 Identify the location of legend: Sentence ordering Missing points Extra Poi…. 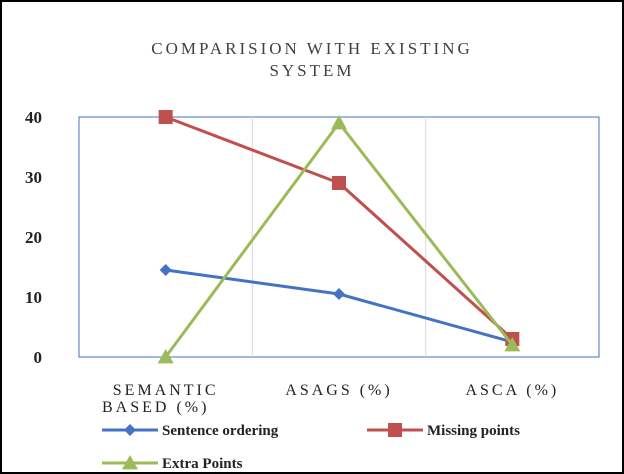
(311, 447).